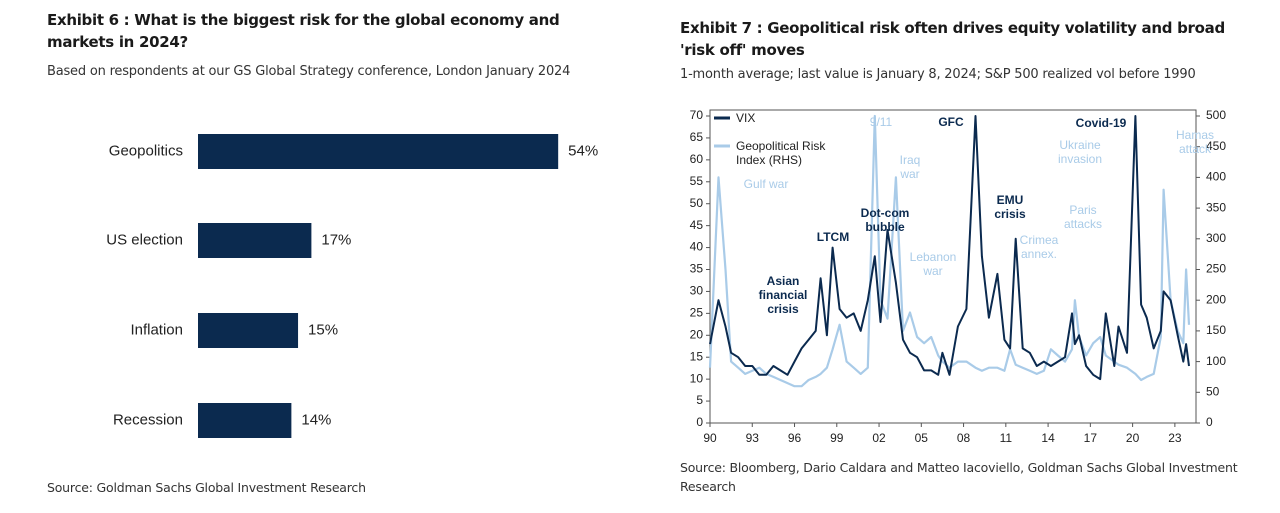 The width and height of the screenshot is (1280, 513). What do you see at coordinates (1101, 123) in the screenshot?
I see `annotation: Covid-19` at bounding box center [1101, 123].